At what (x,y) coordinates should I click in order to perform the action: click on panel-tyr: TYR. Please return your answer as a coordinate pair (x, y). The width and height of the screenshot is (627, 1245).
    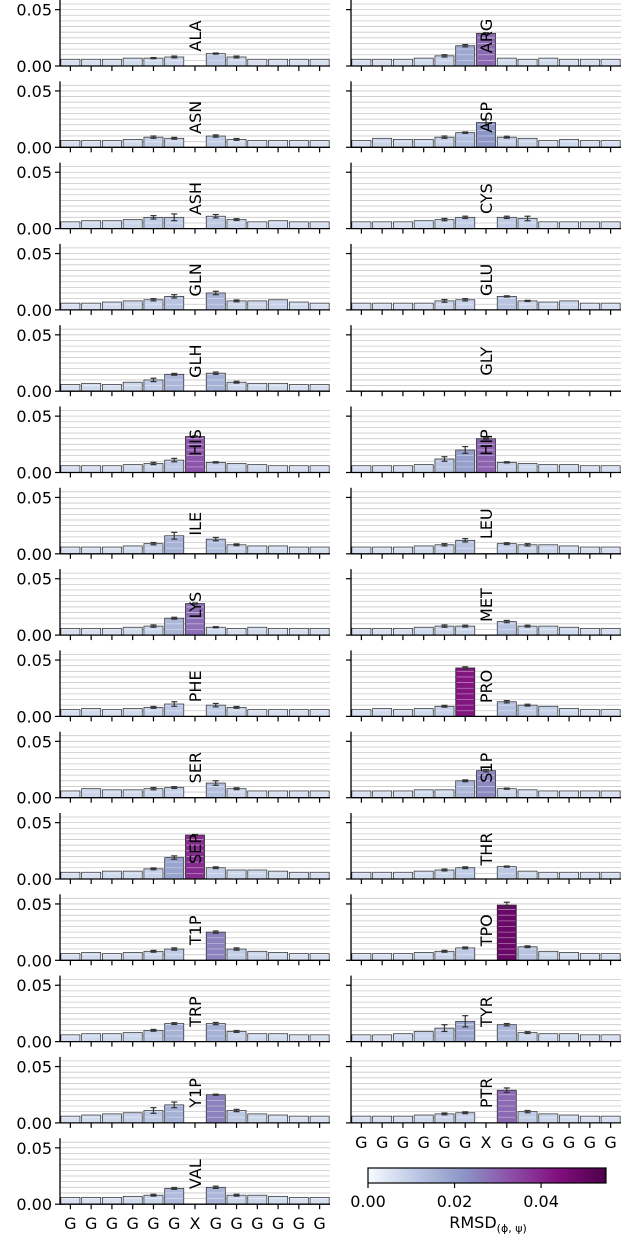
    Looking at the image, I should click on (483, 1011).